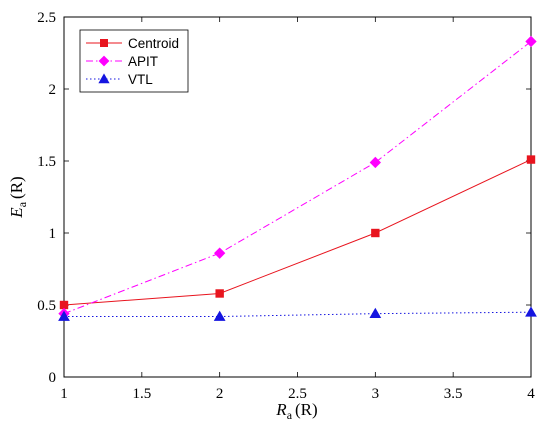 The width and height of the screenshot is (550, 441). I want to click on y-tick-label: 2.5, so click(46, 18).